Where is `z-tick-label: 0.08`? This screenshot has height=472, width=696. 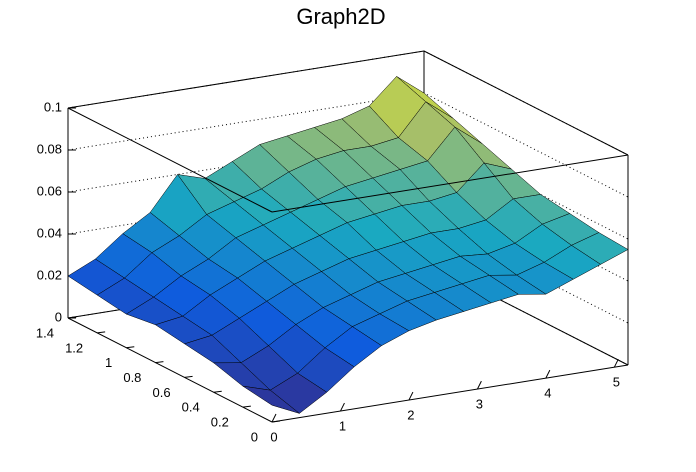
z-tick-label: 0.08 is located at coordinates (49, 148).